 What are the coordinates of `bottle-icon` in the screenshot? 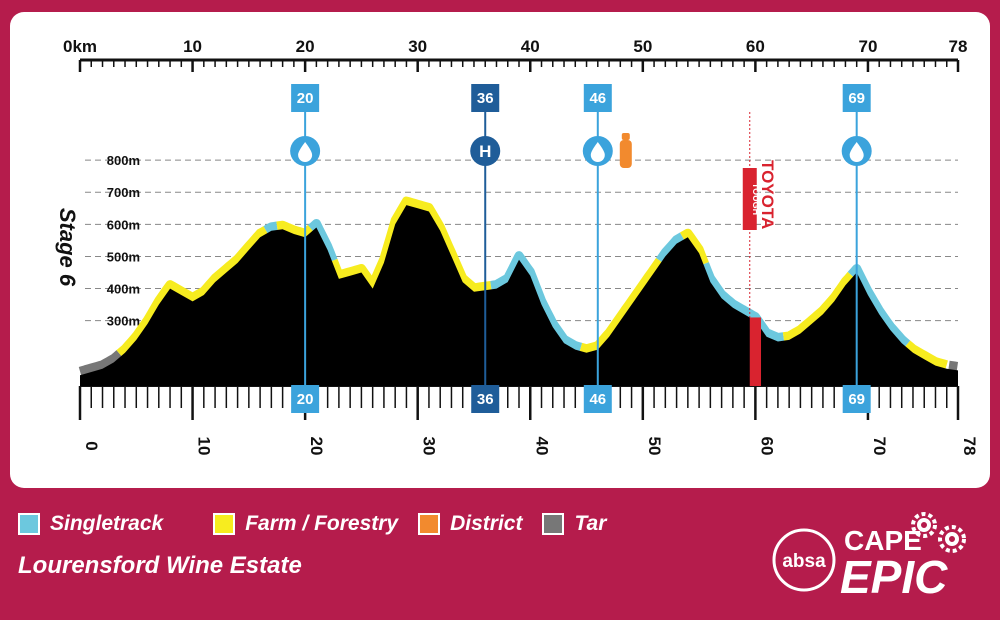 It's located at (625, 150).